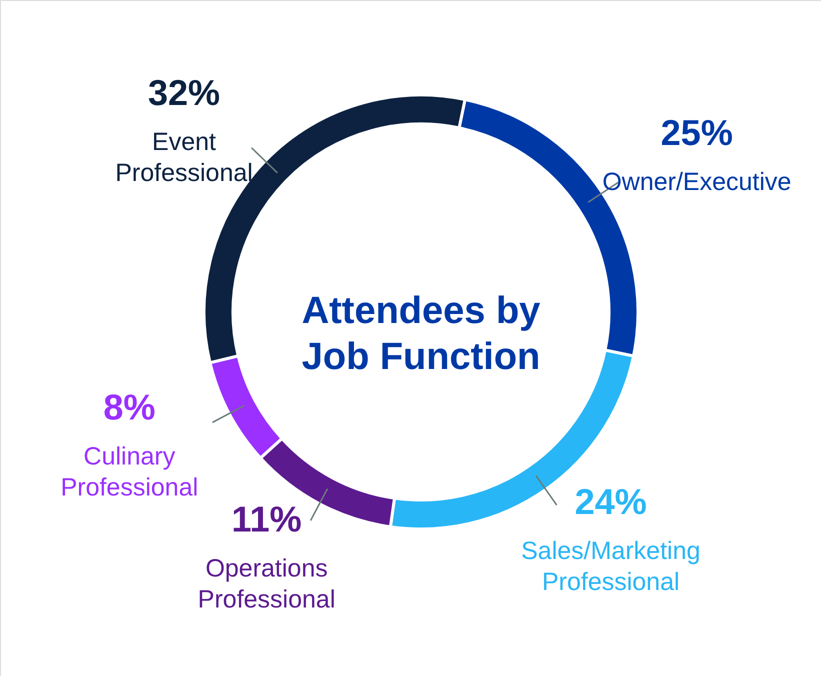 This screenshot has width=821, height=676. What do you see at coordinates (129, 407) in the screenshot?
I see `data-label: 8%` at bounding box center [129, 407].